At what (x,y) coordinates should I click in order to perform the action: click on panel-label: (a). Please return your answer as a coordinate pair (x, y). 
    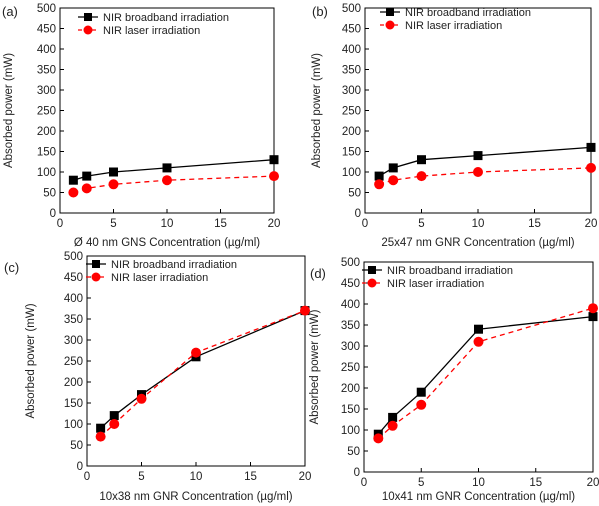
    Looking at the image, I should click on (10, 11).